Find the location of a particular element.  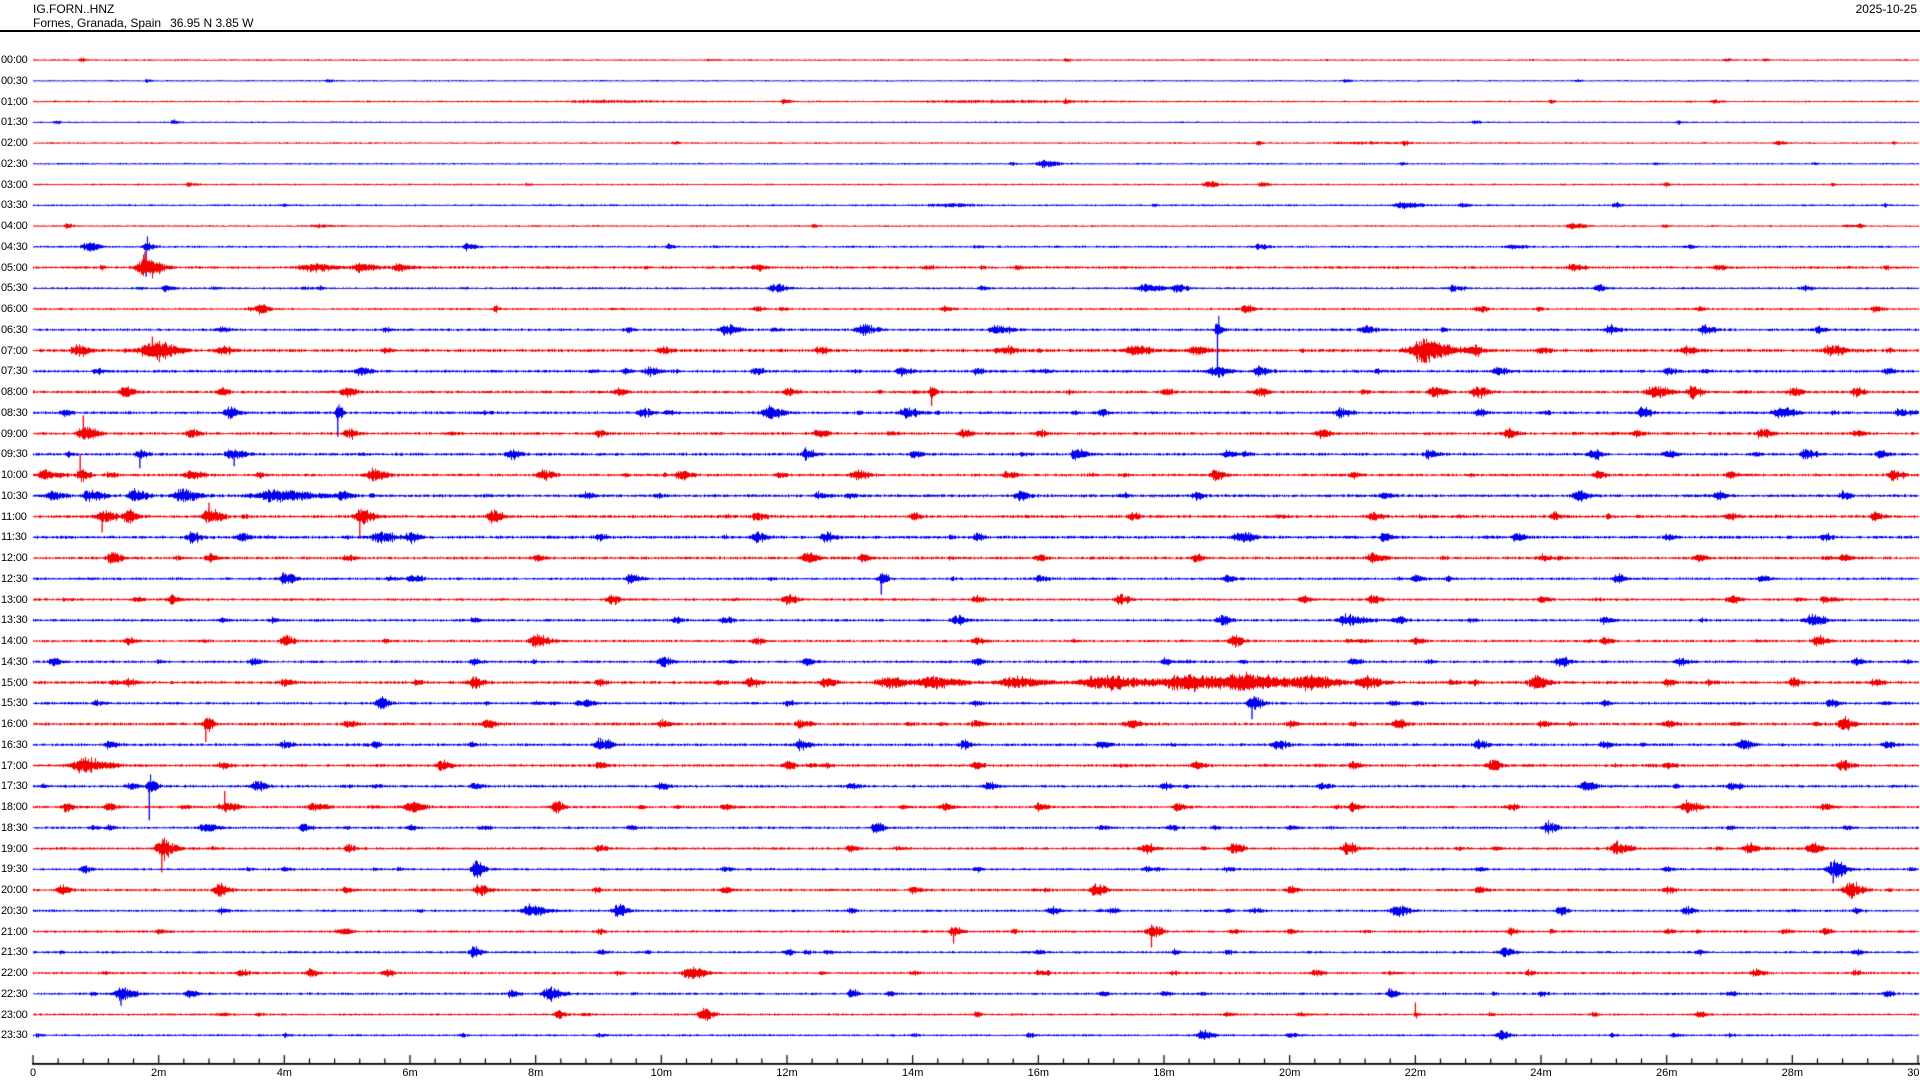

row-label-02-00: 02:00 is located at coordinates (14, 143).